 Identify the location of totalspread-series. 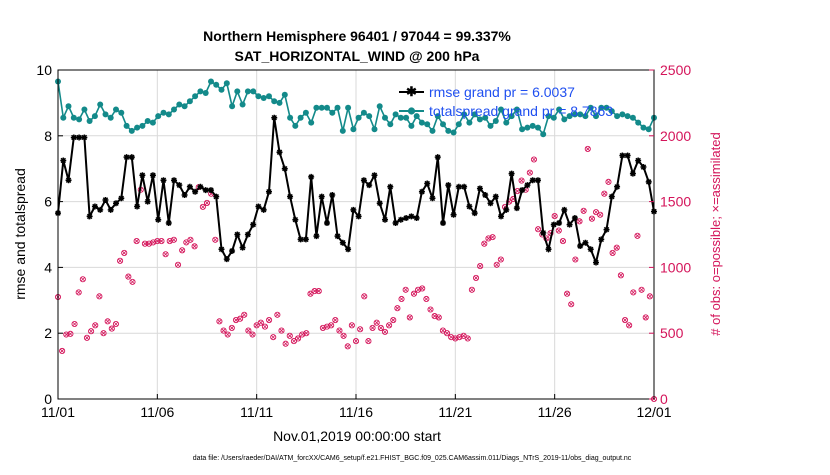
(356, 108).